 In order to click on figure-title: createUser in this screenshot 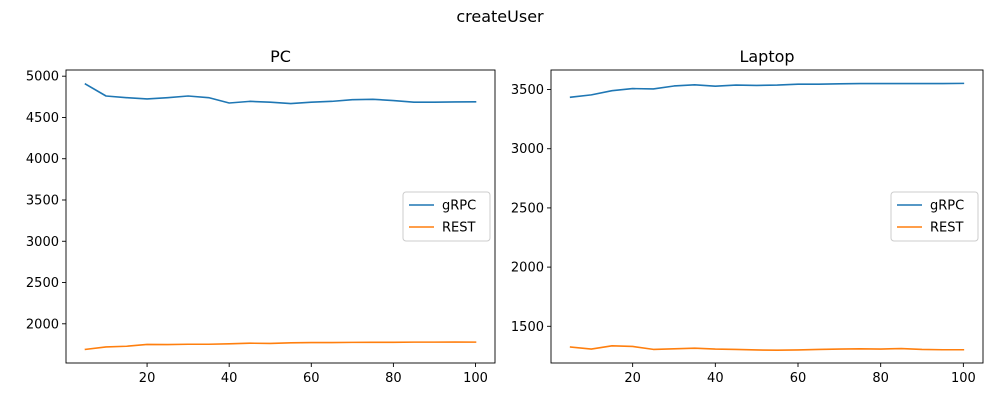, I will do `click(500, 16)`.